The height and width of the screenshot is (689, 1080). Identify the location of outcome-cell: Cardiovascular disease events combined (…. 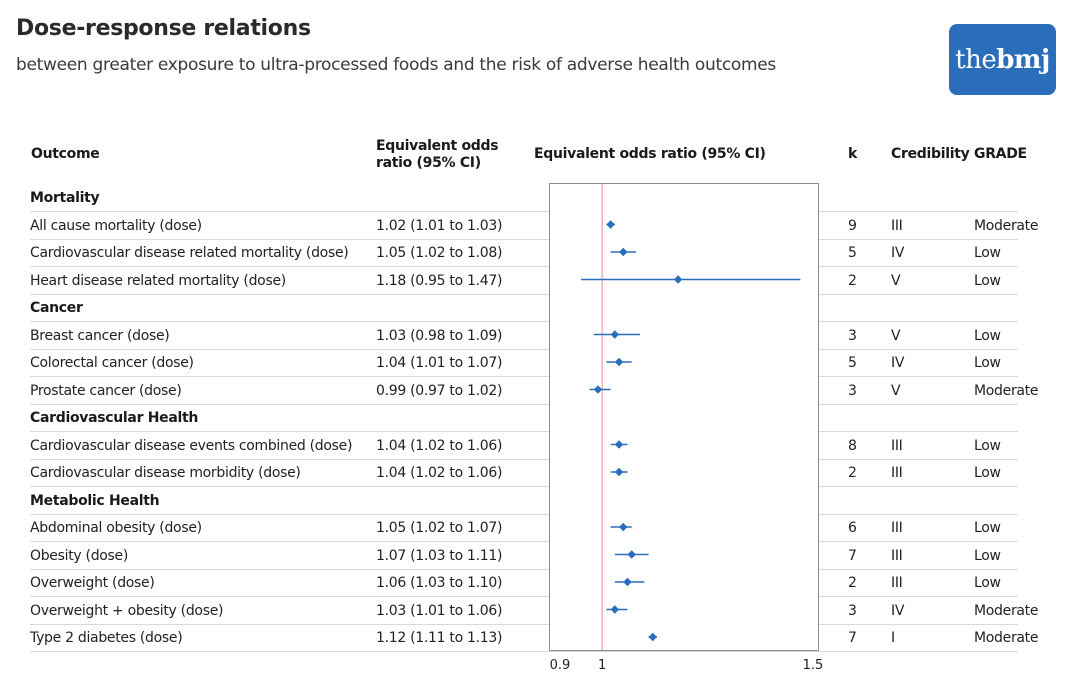
(191, 445).